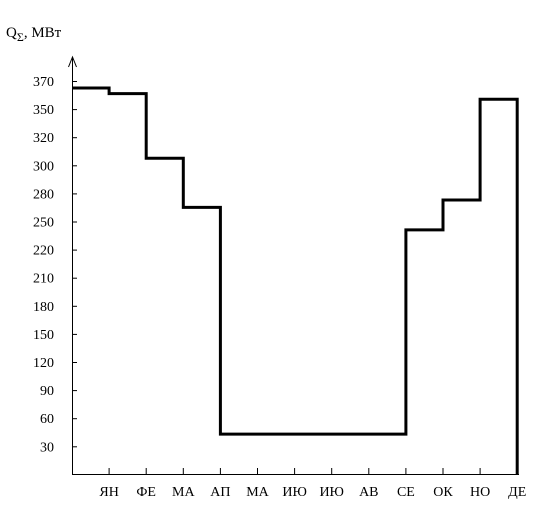 This screenshot has height=510, width=539. I want to click on y-tick-label: 210, so click(43, 279).